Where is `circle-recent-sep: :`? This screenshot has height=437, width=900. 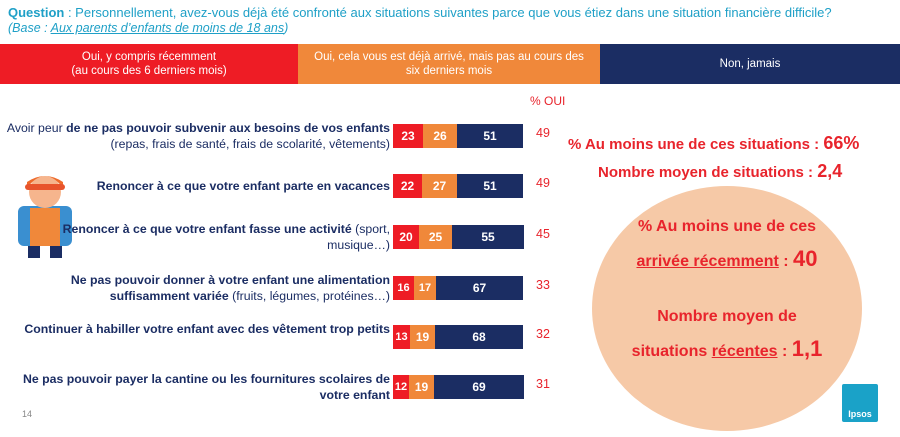
circle-recent-sep: : is located at coordinates (786, 261).